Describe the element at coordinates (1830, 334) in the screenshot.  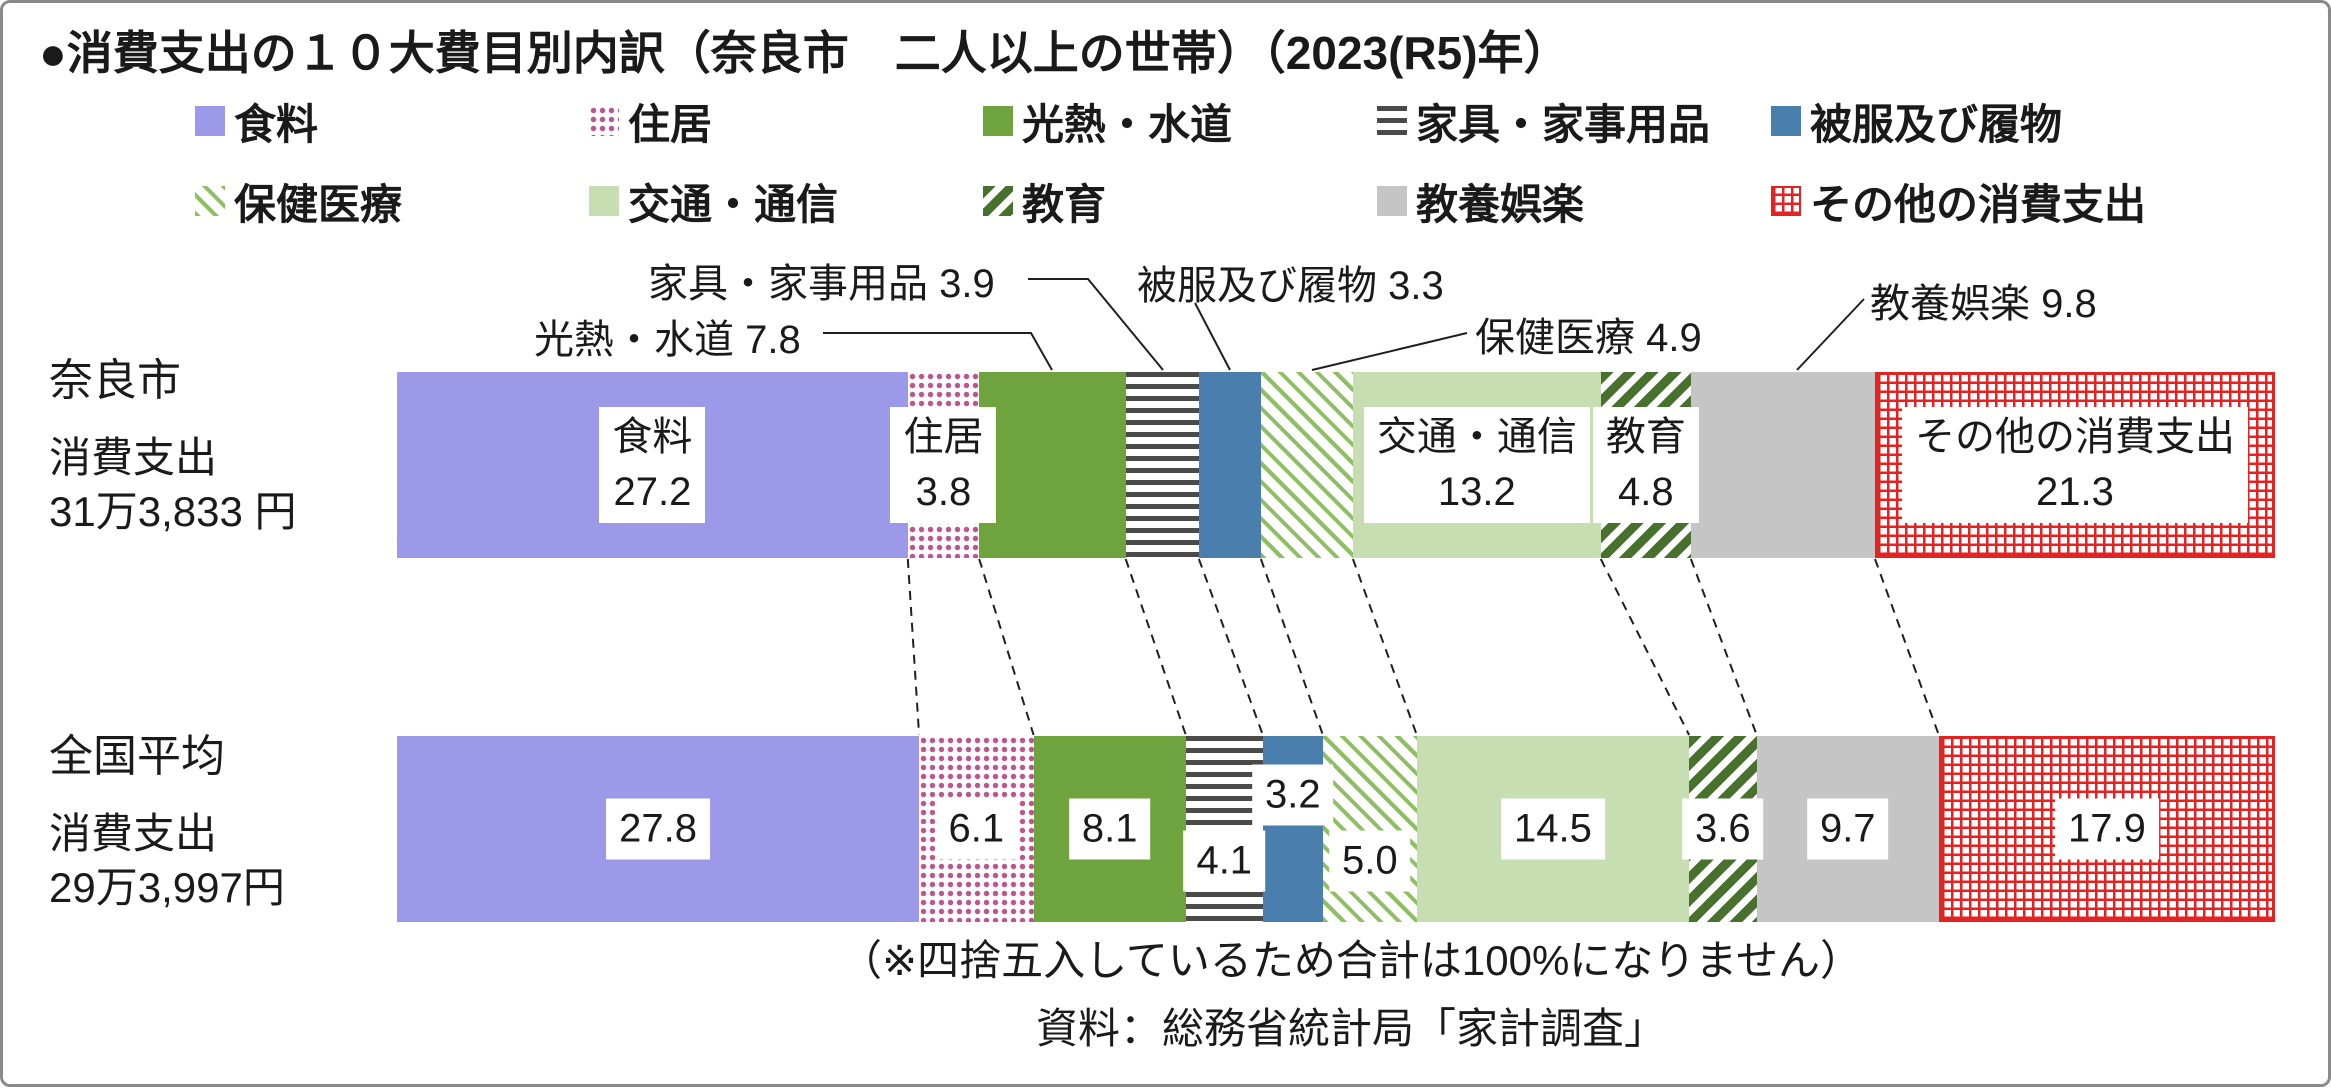
I see `leader-line-recreation` at that location.